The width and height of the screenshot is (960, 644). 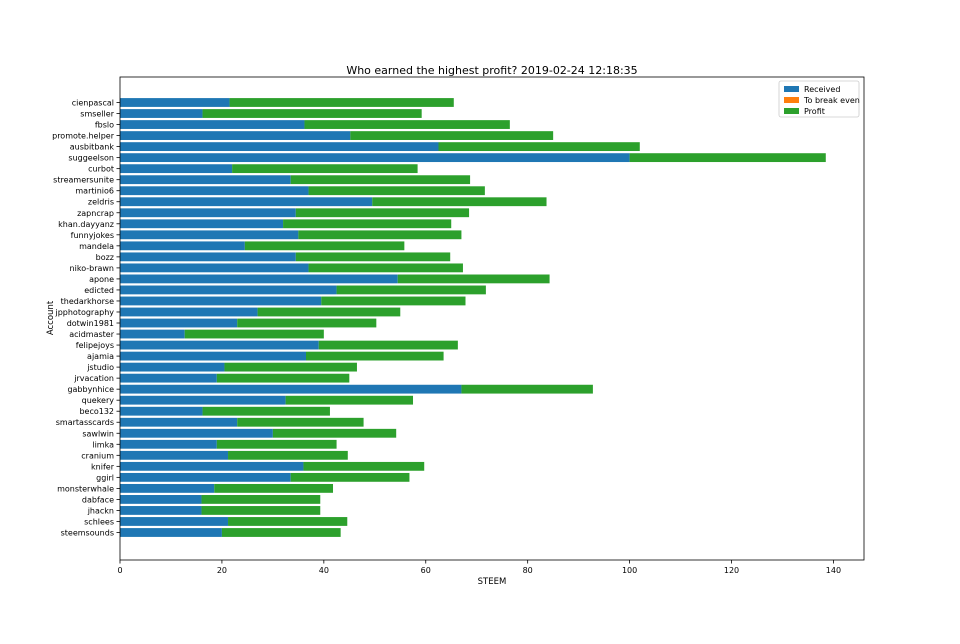 What do you see at coordinates (312, 113) in the screenshot?
I see `bar-profit-smseller` at bounding box center [312, 113].